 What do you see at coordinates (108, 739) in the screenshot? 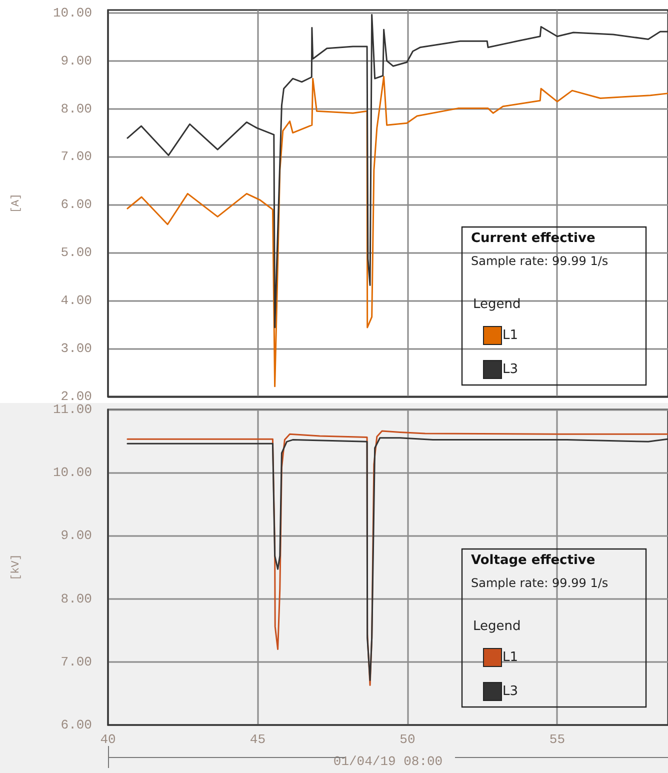
I see `x-tick-label: 40` at bounding box center [108, 739].